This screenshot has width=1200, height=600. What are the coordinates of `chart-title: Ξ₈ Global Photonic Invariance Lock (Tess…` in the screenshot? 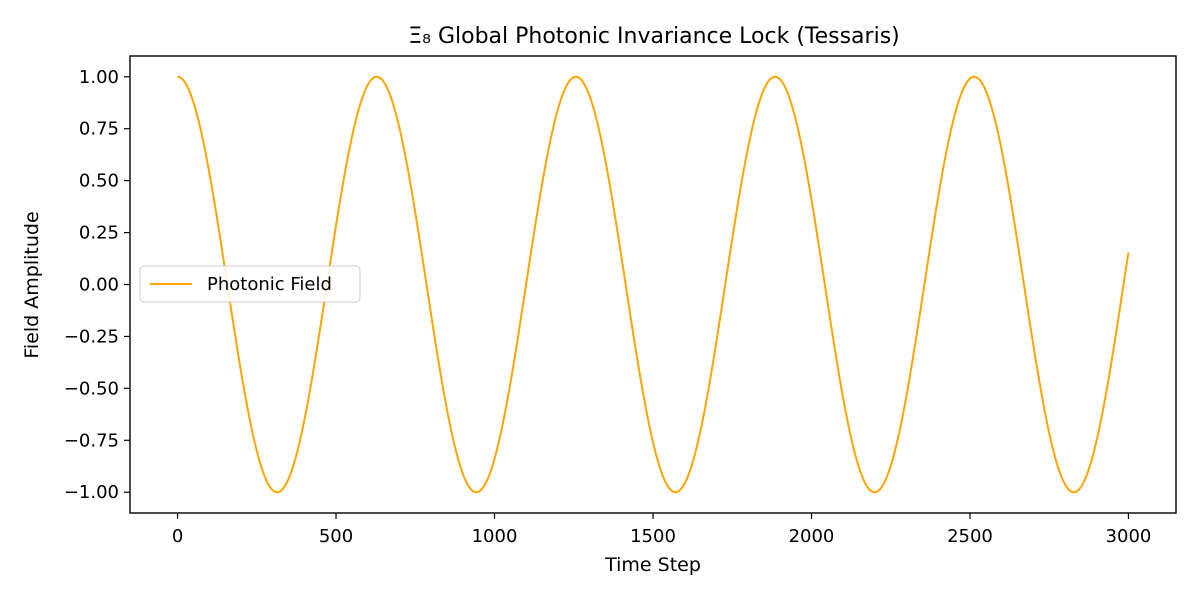 It's located at (654, 36).